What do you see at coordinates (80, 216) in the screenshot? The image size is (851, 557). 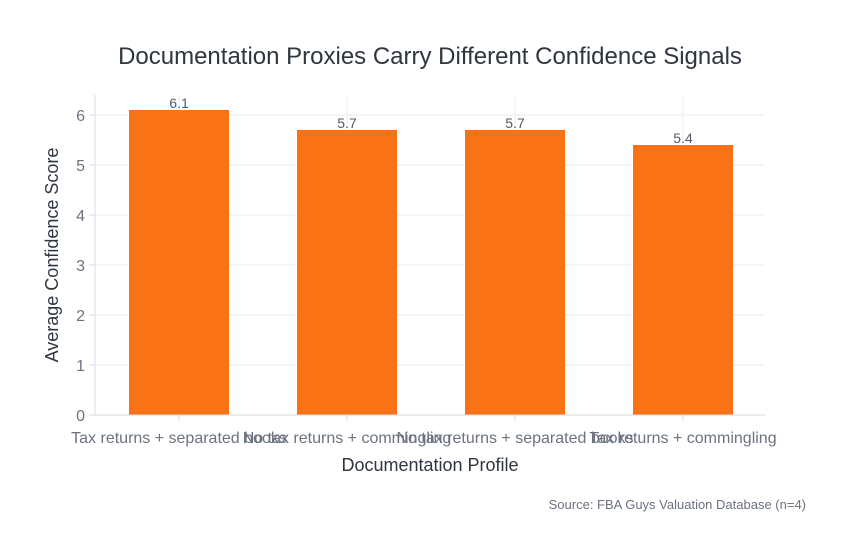 I see `y-tick-label: 4` at bounding box center [80, 216].